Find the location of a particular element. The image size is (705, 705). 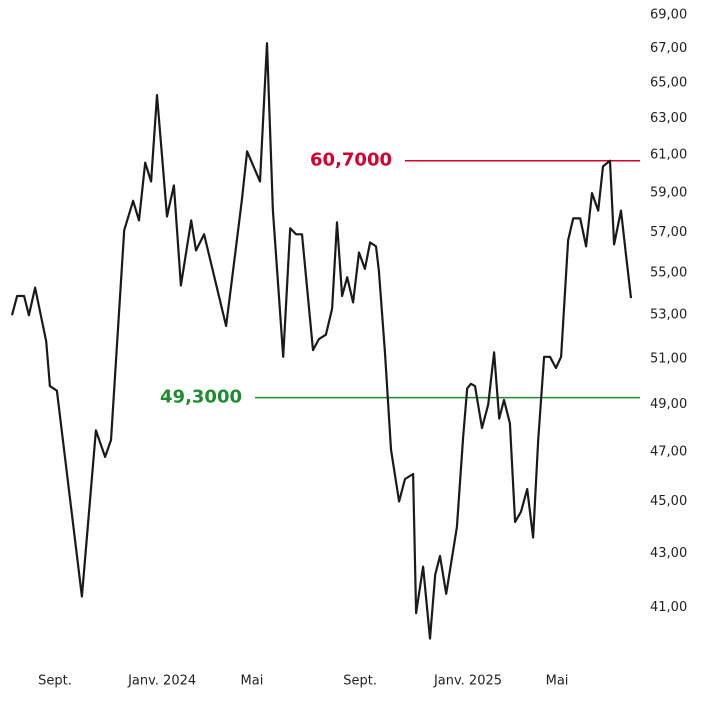

y-tick-label: 63,00 is located at coordinates (668, 118).